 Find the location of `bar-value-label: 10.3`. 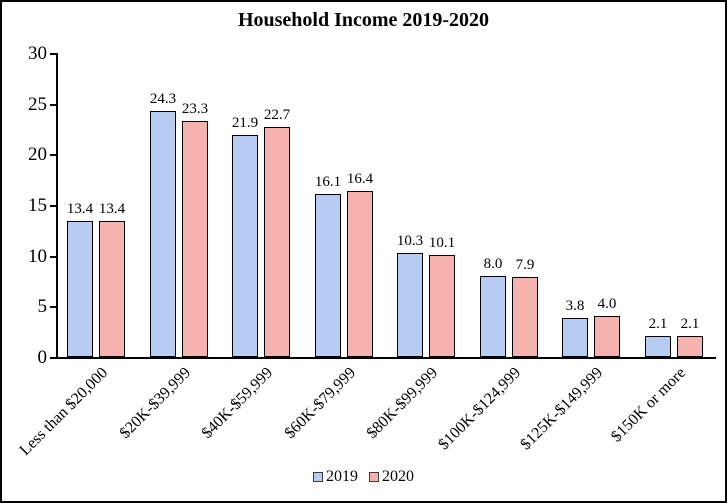

bar-value-label: 10.3 is located at coordinates (410, 241).